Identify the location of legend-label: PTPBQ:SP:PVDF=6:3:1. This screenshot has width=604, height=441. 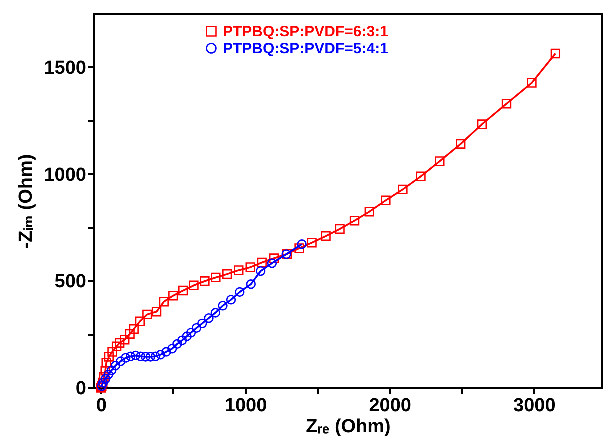
(305, 32).